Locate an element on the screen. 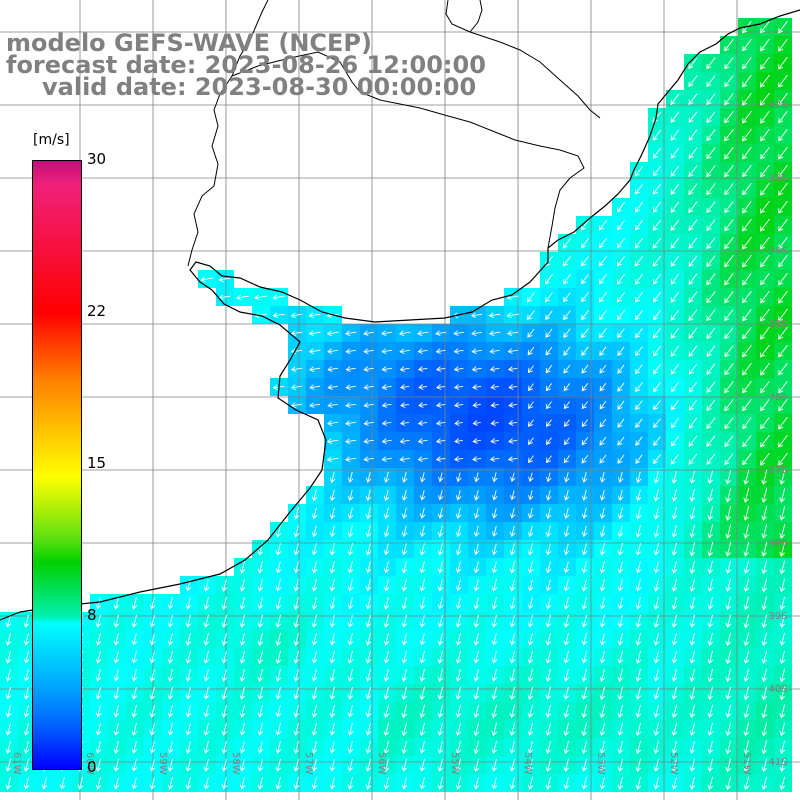  colorbar-tick-30: 30 is located at coordinates (97, 159).